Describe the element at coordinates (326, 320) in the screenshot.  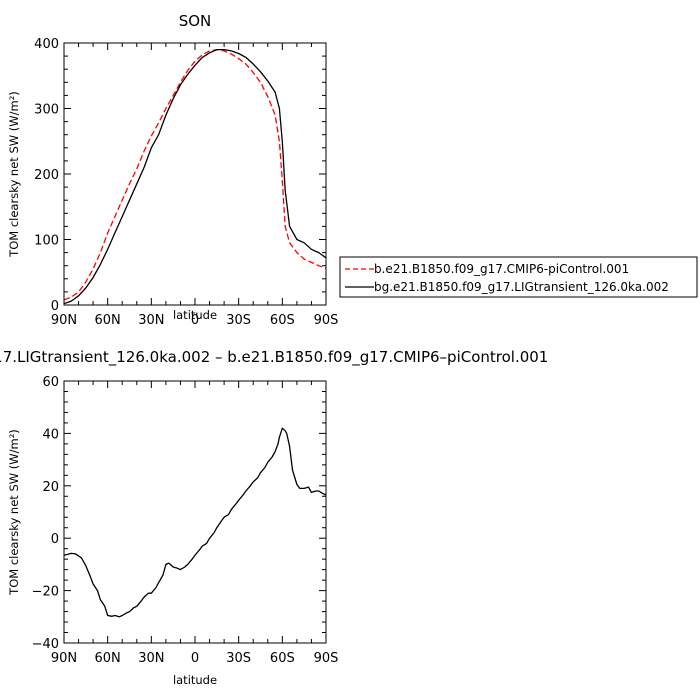
I see `top-xtick-label: 90S` at that location.